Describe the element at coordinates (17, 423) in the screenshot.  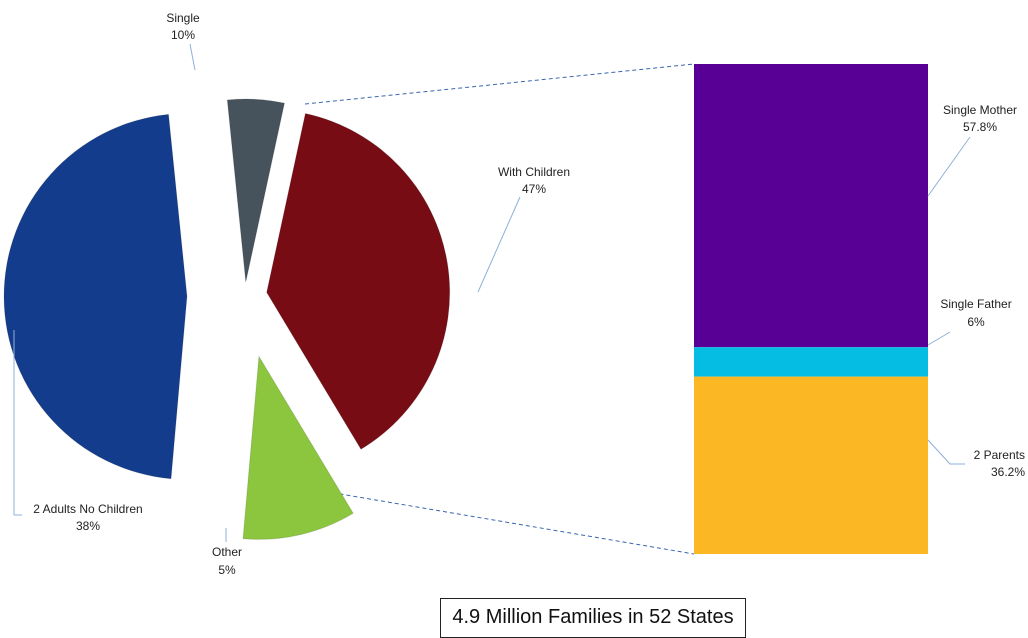
I see `leader-2-adults` at that location.